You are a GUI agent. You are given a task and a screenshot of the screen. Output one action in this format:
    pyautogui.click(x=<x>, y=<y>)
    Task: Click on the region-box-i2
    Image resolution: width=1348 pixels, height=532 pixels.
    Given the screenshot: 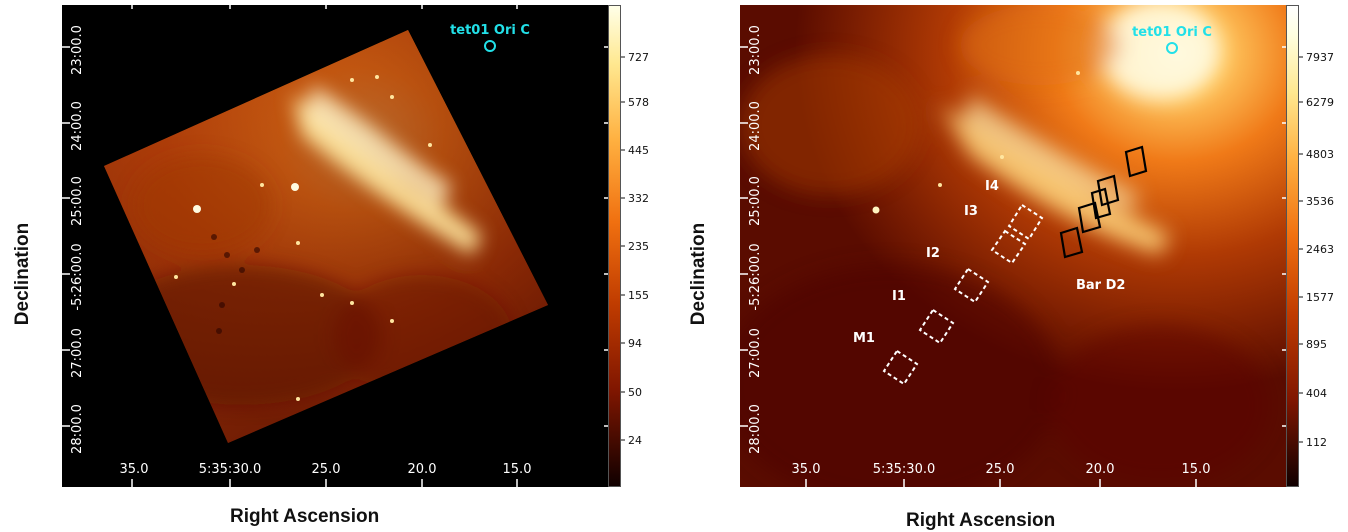 What is the action you would take?
    pyautogui.click(x=971, y=285)
    